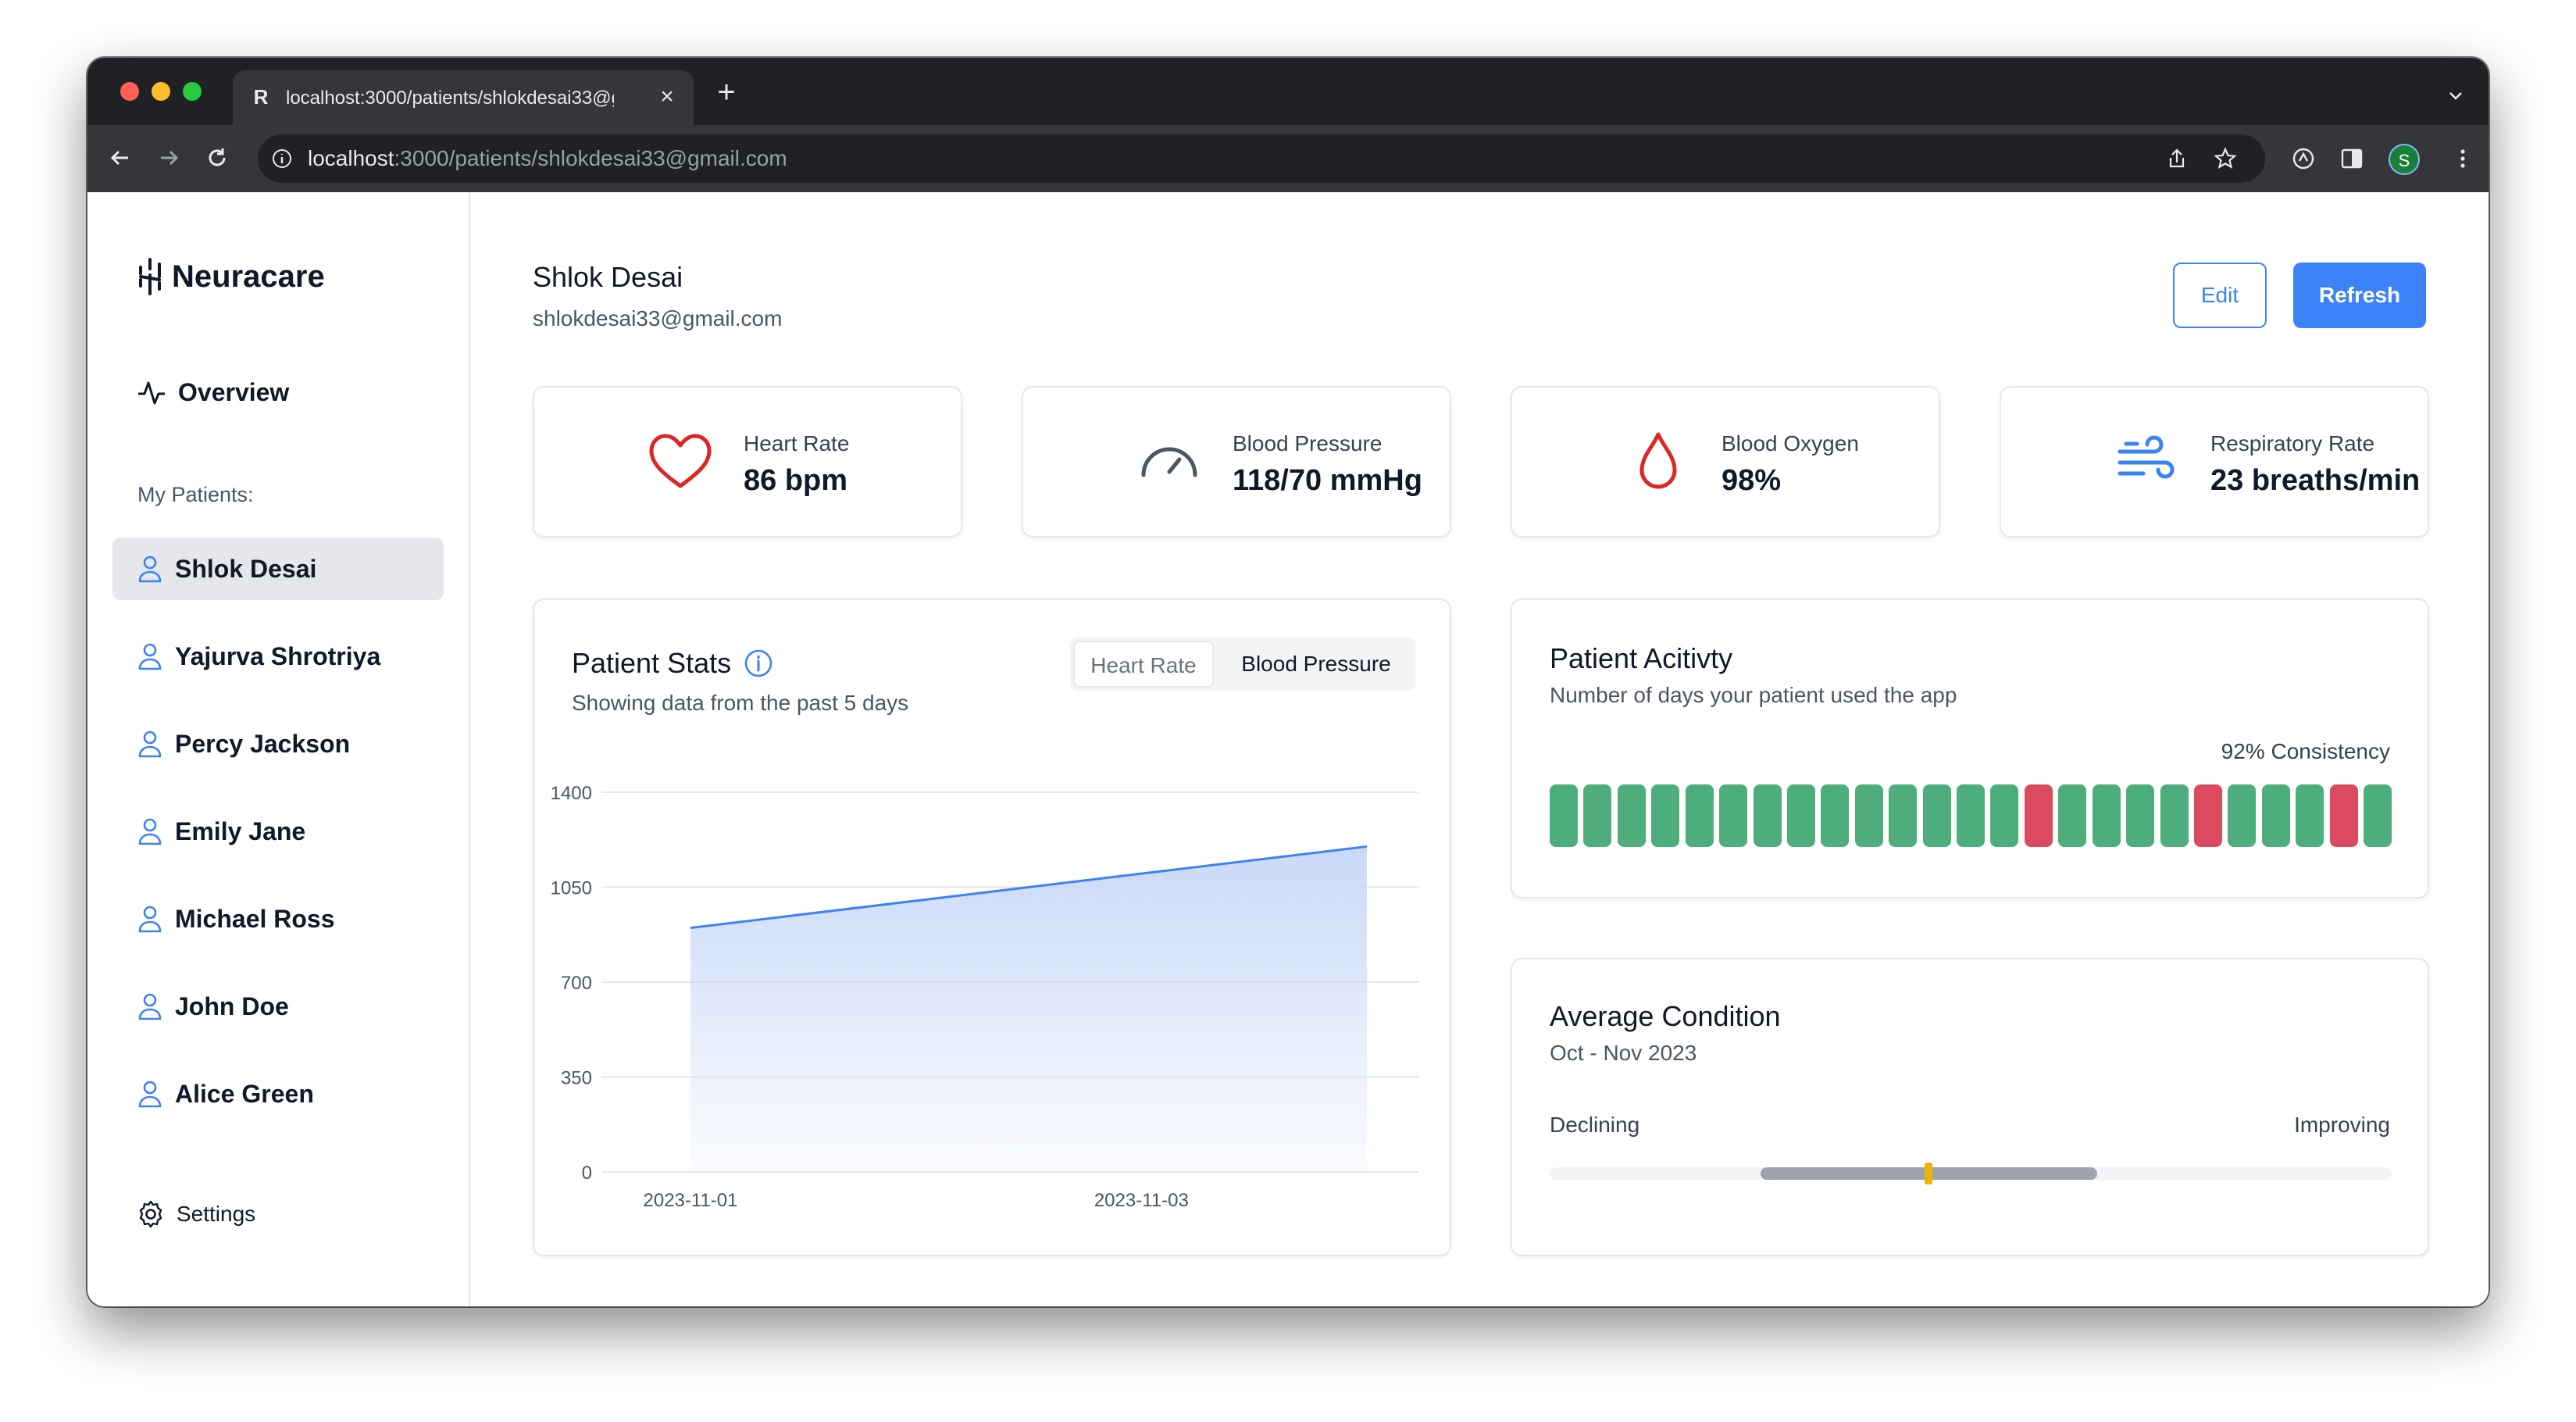 This screenshot has height=1422, width=2576. What do you see at coordinates (1236, 462) in the screenshot?
I see `vital-card-blood-pressure: Blood Pressure 118/70 mmHg` at bounding box center [1236, 462].